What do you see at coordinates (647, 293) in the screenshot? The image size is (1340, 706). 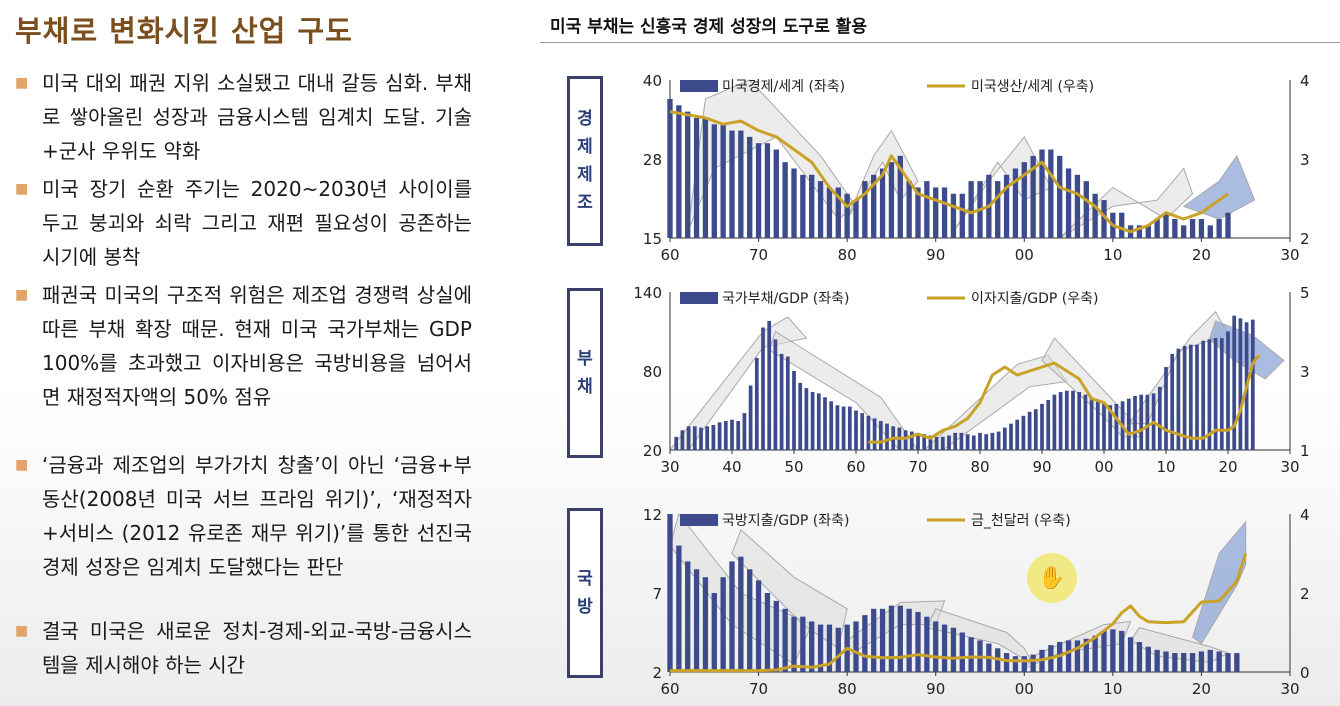 I see `y-left-tick-label: 140` at bounding box center [647, 293].